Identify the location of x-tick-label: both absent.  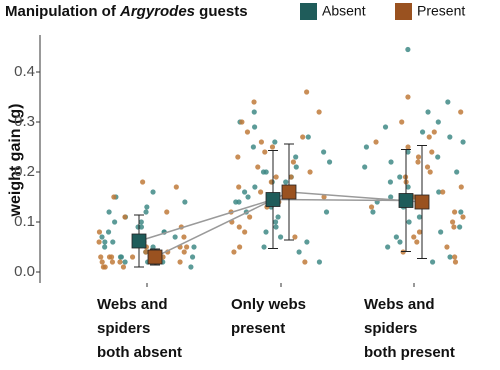
(139, 352).